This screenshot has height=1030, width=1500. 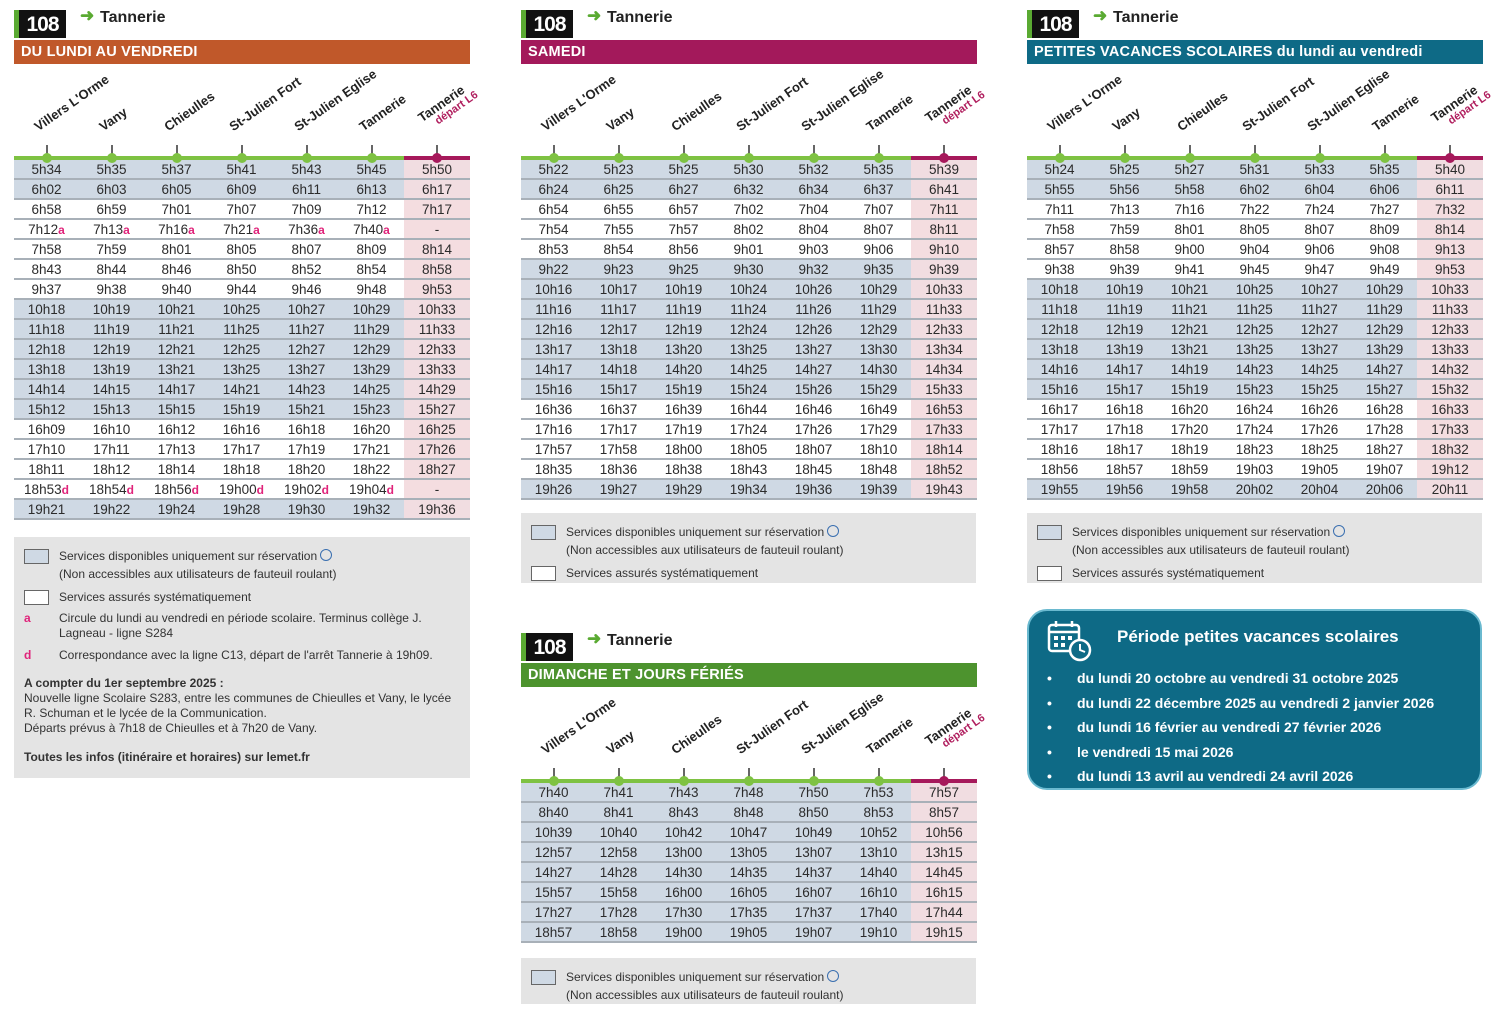 I want to click on time-cell: 19h07, so click(x=1384, y=469).